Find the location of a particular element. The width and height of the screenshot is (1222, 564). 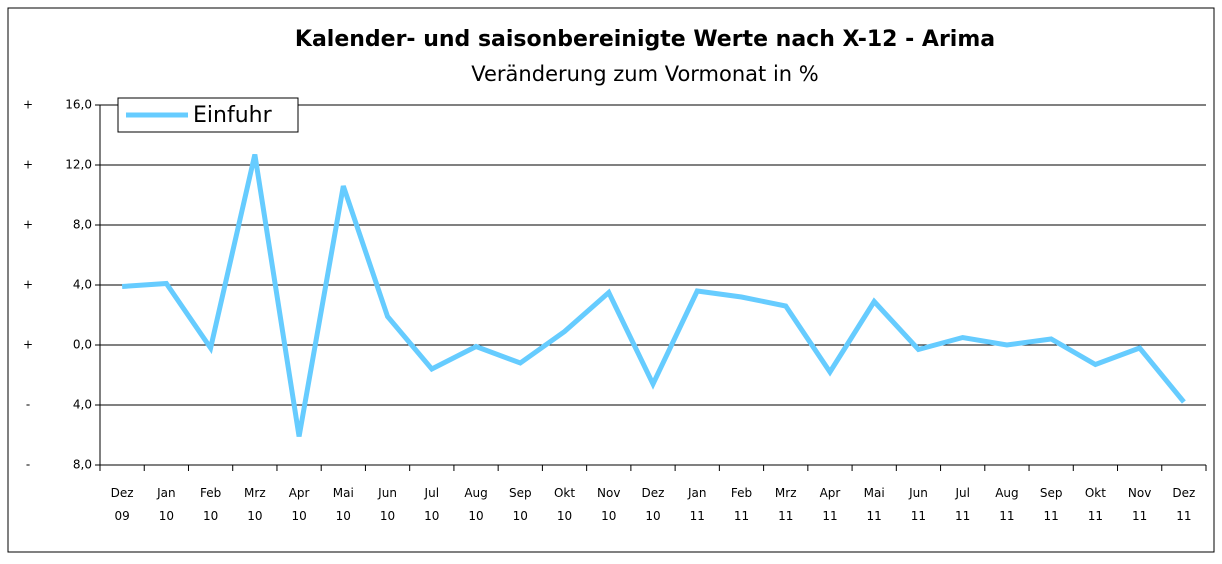

x-tick-label: Mai 11 is located at coordinates (874, 504).